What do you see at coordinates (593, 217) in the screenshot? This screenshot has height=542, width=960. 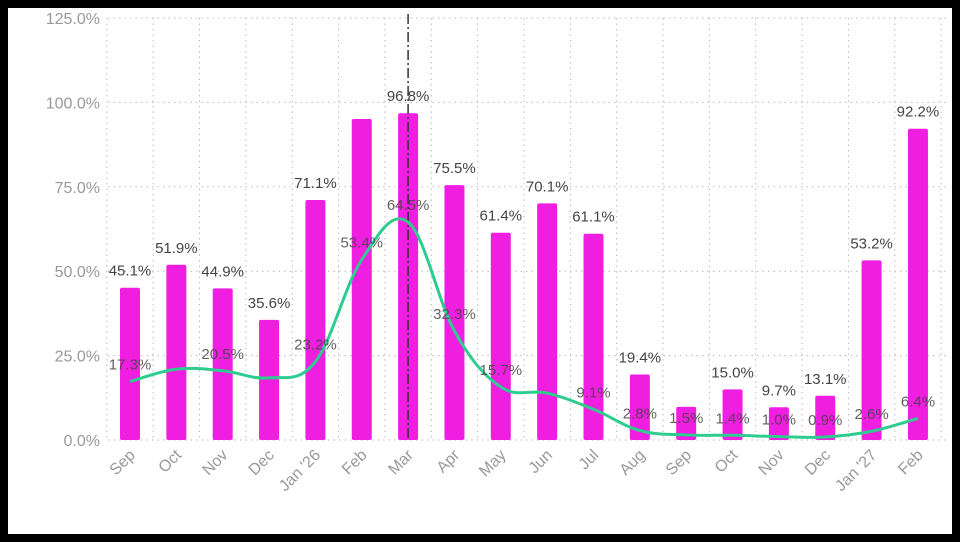 I see `bar-data-label: 61.1%` at bounding box center [593, 217].